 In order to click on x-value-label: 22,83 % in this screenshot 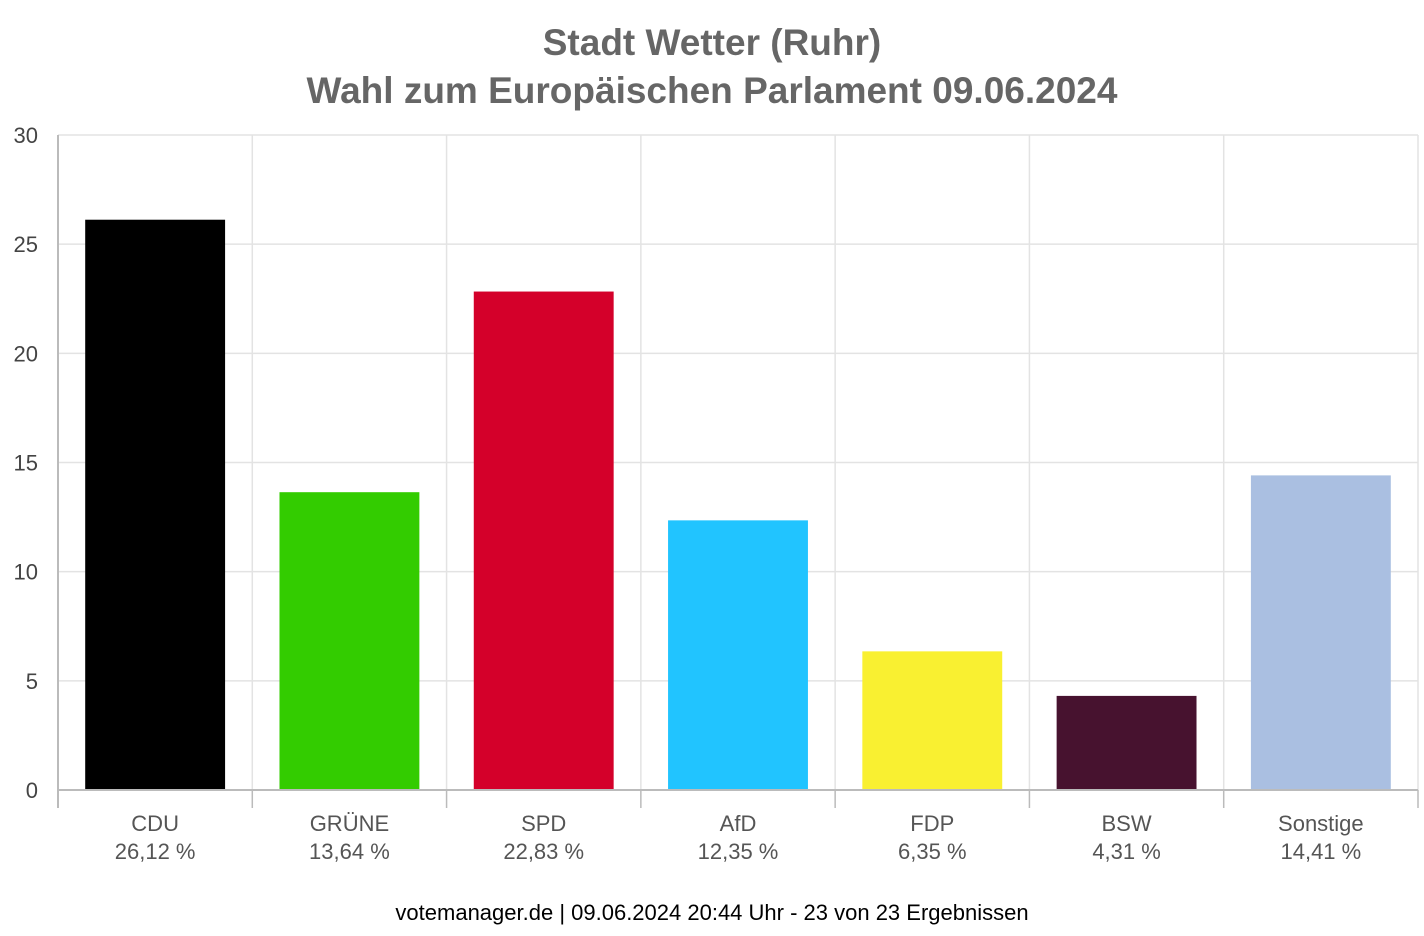, I will do `click(543, 851)`.